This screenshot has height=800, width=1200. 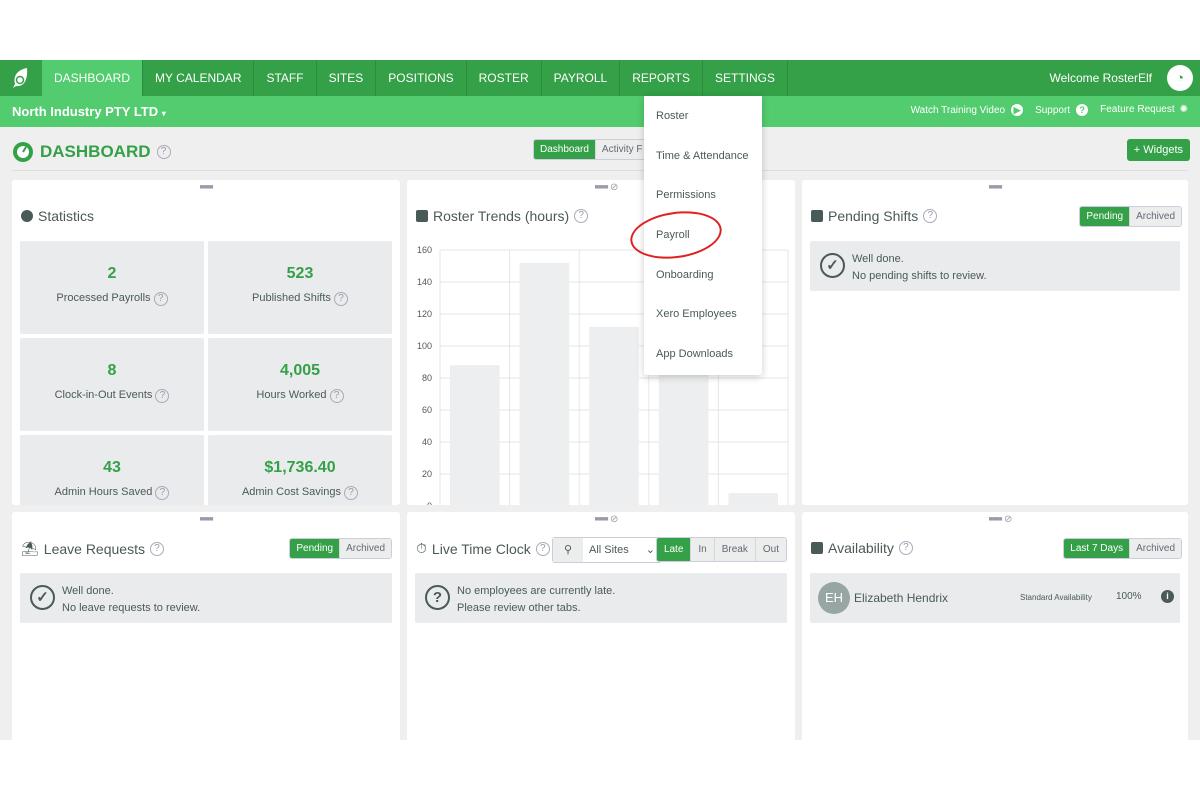 What do you see at coordinates (685, 275) in the screenshot?
I see `menu-item-onboarding: Onboarding` at bounding box center [685, 275].